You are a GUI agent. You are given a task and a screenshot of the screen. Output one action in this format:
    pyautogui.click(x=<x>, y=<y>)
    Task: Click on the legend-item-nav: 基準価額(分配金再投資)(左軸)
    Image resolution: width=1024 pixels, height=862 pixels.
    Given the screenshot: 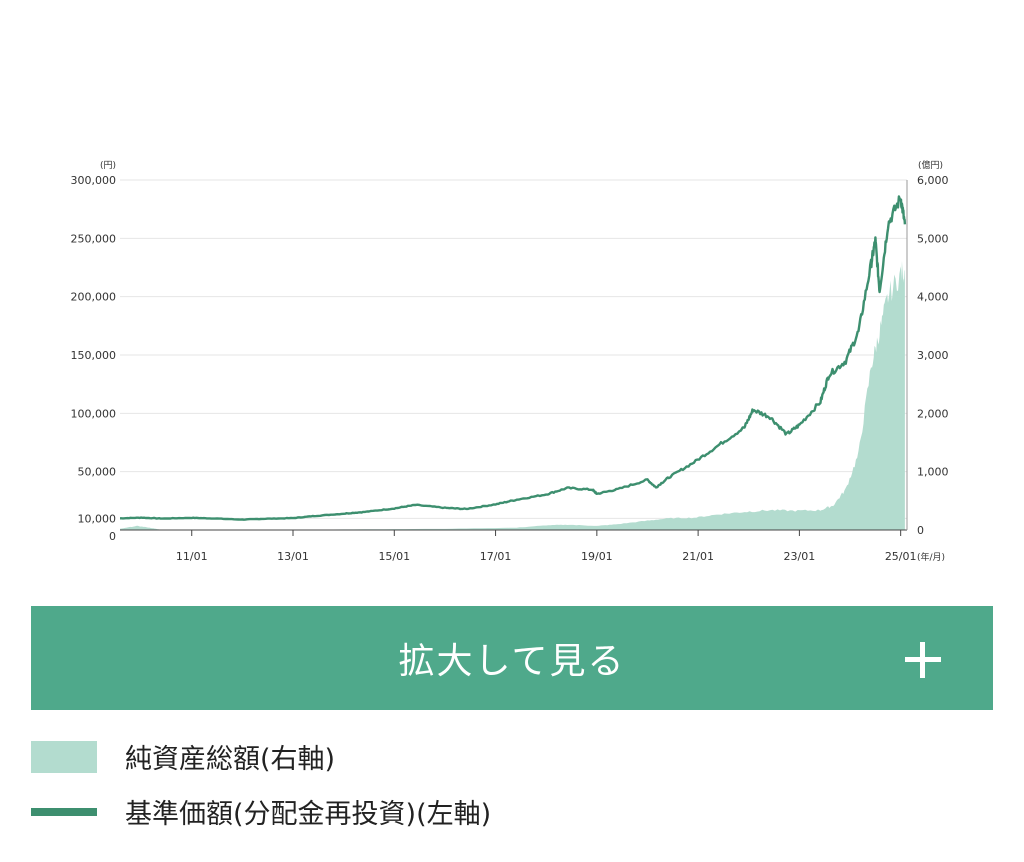 What is the action you would take?
    pyautogui.click(x=261, y=811)
    